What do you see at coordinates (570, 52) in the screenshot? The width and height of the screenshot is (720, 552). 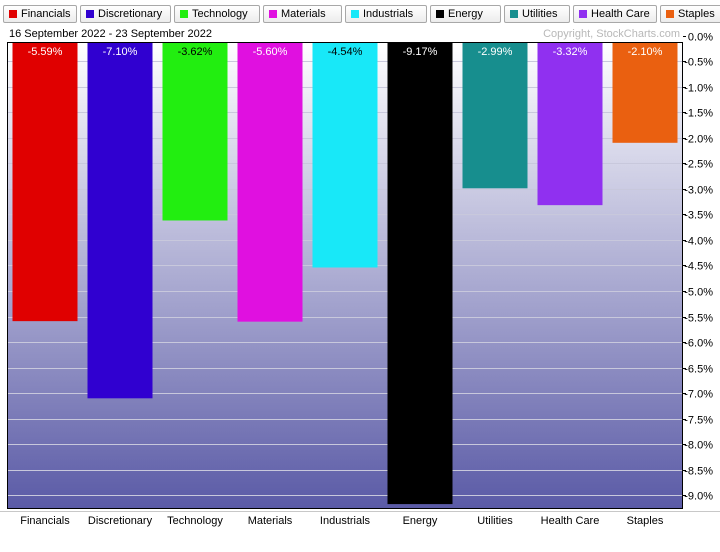 I see `data-label: -3.32%` at bounding box center [570, 52].